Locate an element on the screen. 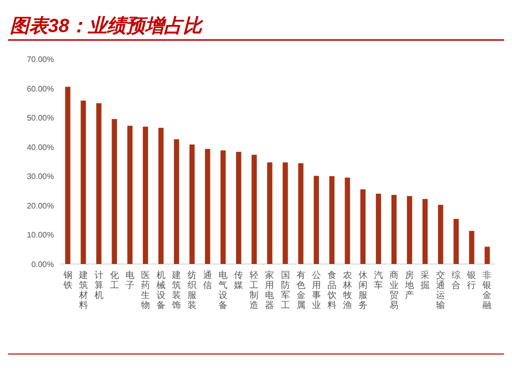  x-tick-label: 农林牧渔 is located at coordinates (347, 290).